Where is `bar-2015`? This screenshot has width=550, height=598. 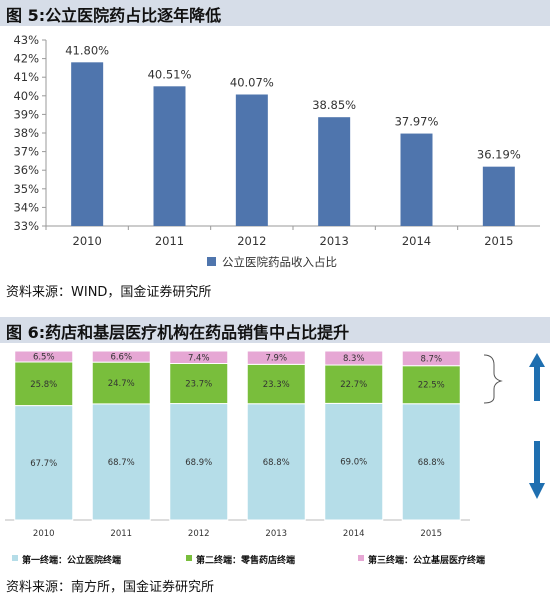
bar-2015 is located at coordinates (498, 196).